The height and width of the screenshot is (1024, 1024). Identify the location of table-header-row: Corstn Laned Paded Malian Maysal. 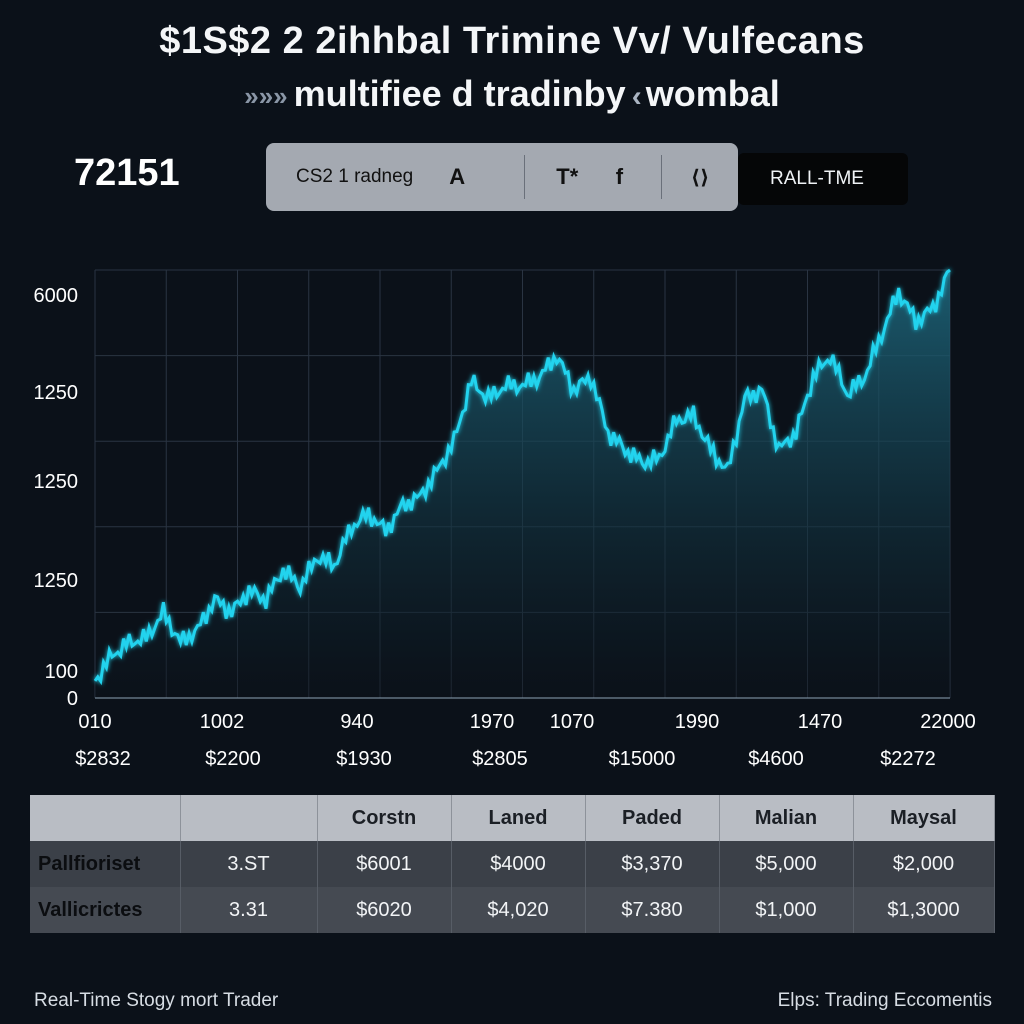
(512, 818).